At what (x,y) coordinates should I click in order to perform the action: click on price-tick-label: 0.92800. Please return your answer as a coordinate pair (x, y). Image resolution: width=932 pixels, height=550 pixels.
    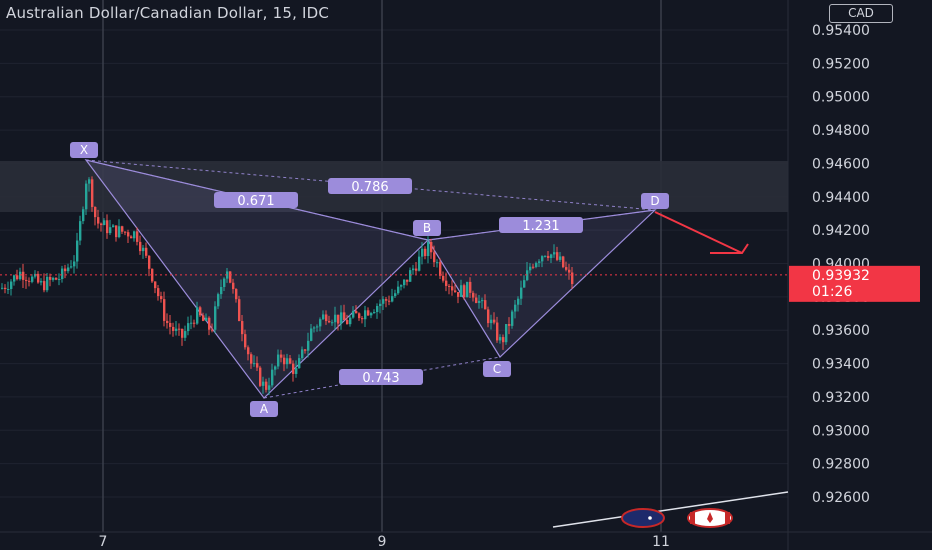
    Looking at the image, I should click on (841, 465).